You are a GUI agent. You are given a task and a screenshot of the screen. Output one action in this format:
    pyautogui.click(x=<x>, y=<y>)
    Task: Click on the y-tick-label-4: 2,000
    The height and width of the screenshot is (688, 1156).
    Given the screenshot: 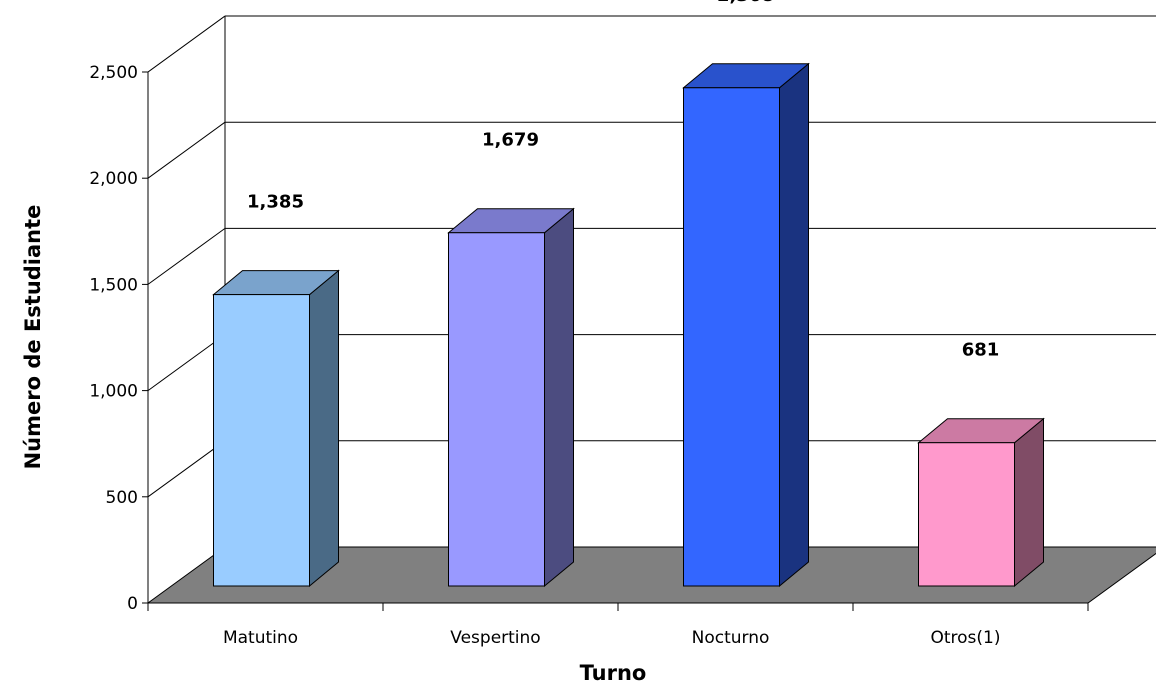 What is the action you would take?
    pyautogui.click(x=113, y=179)
    